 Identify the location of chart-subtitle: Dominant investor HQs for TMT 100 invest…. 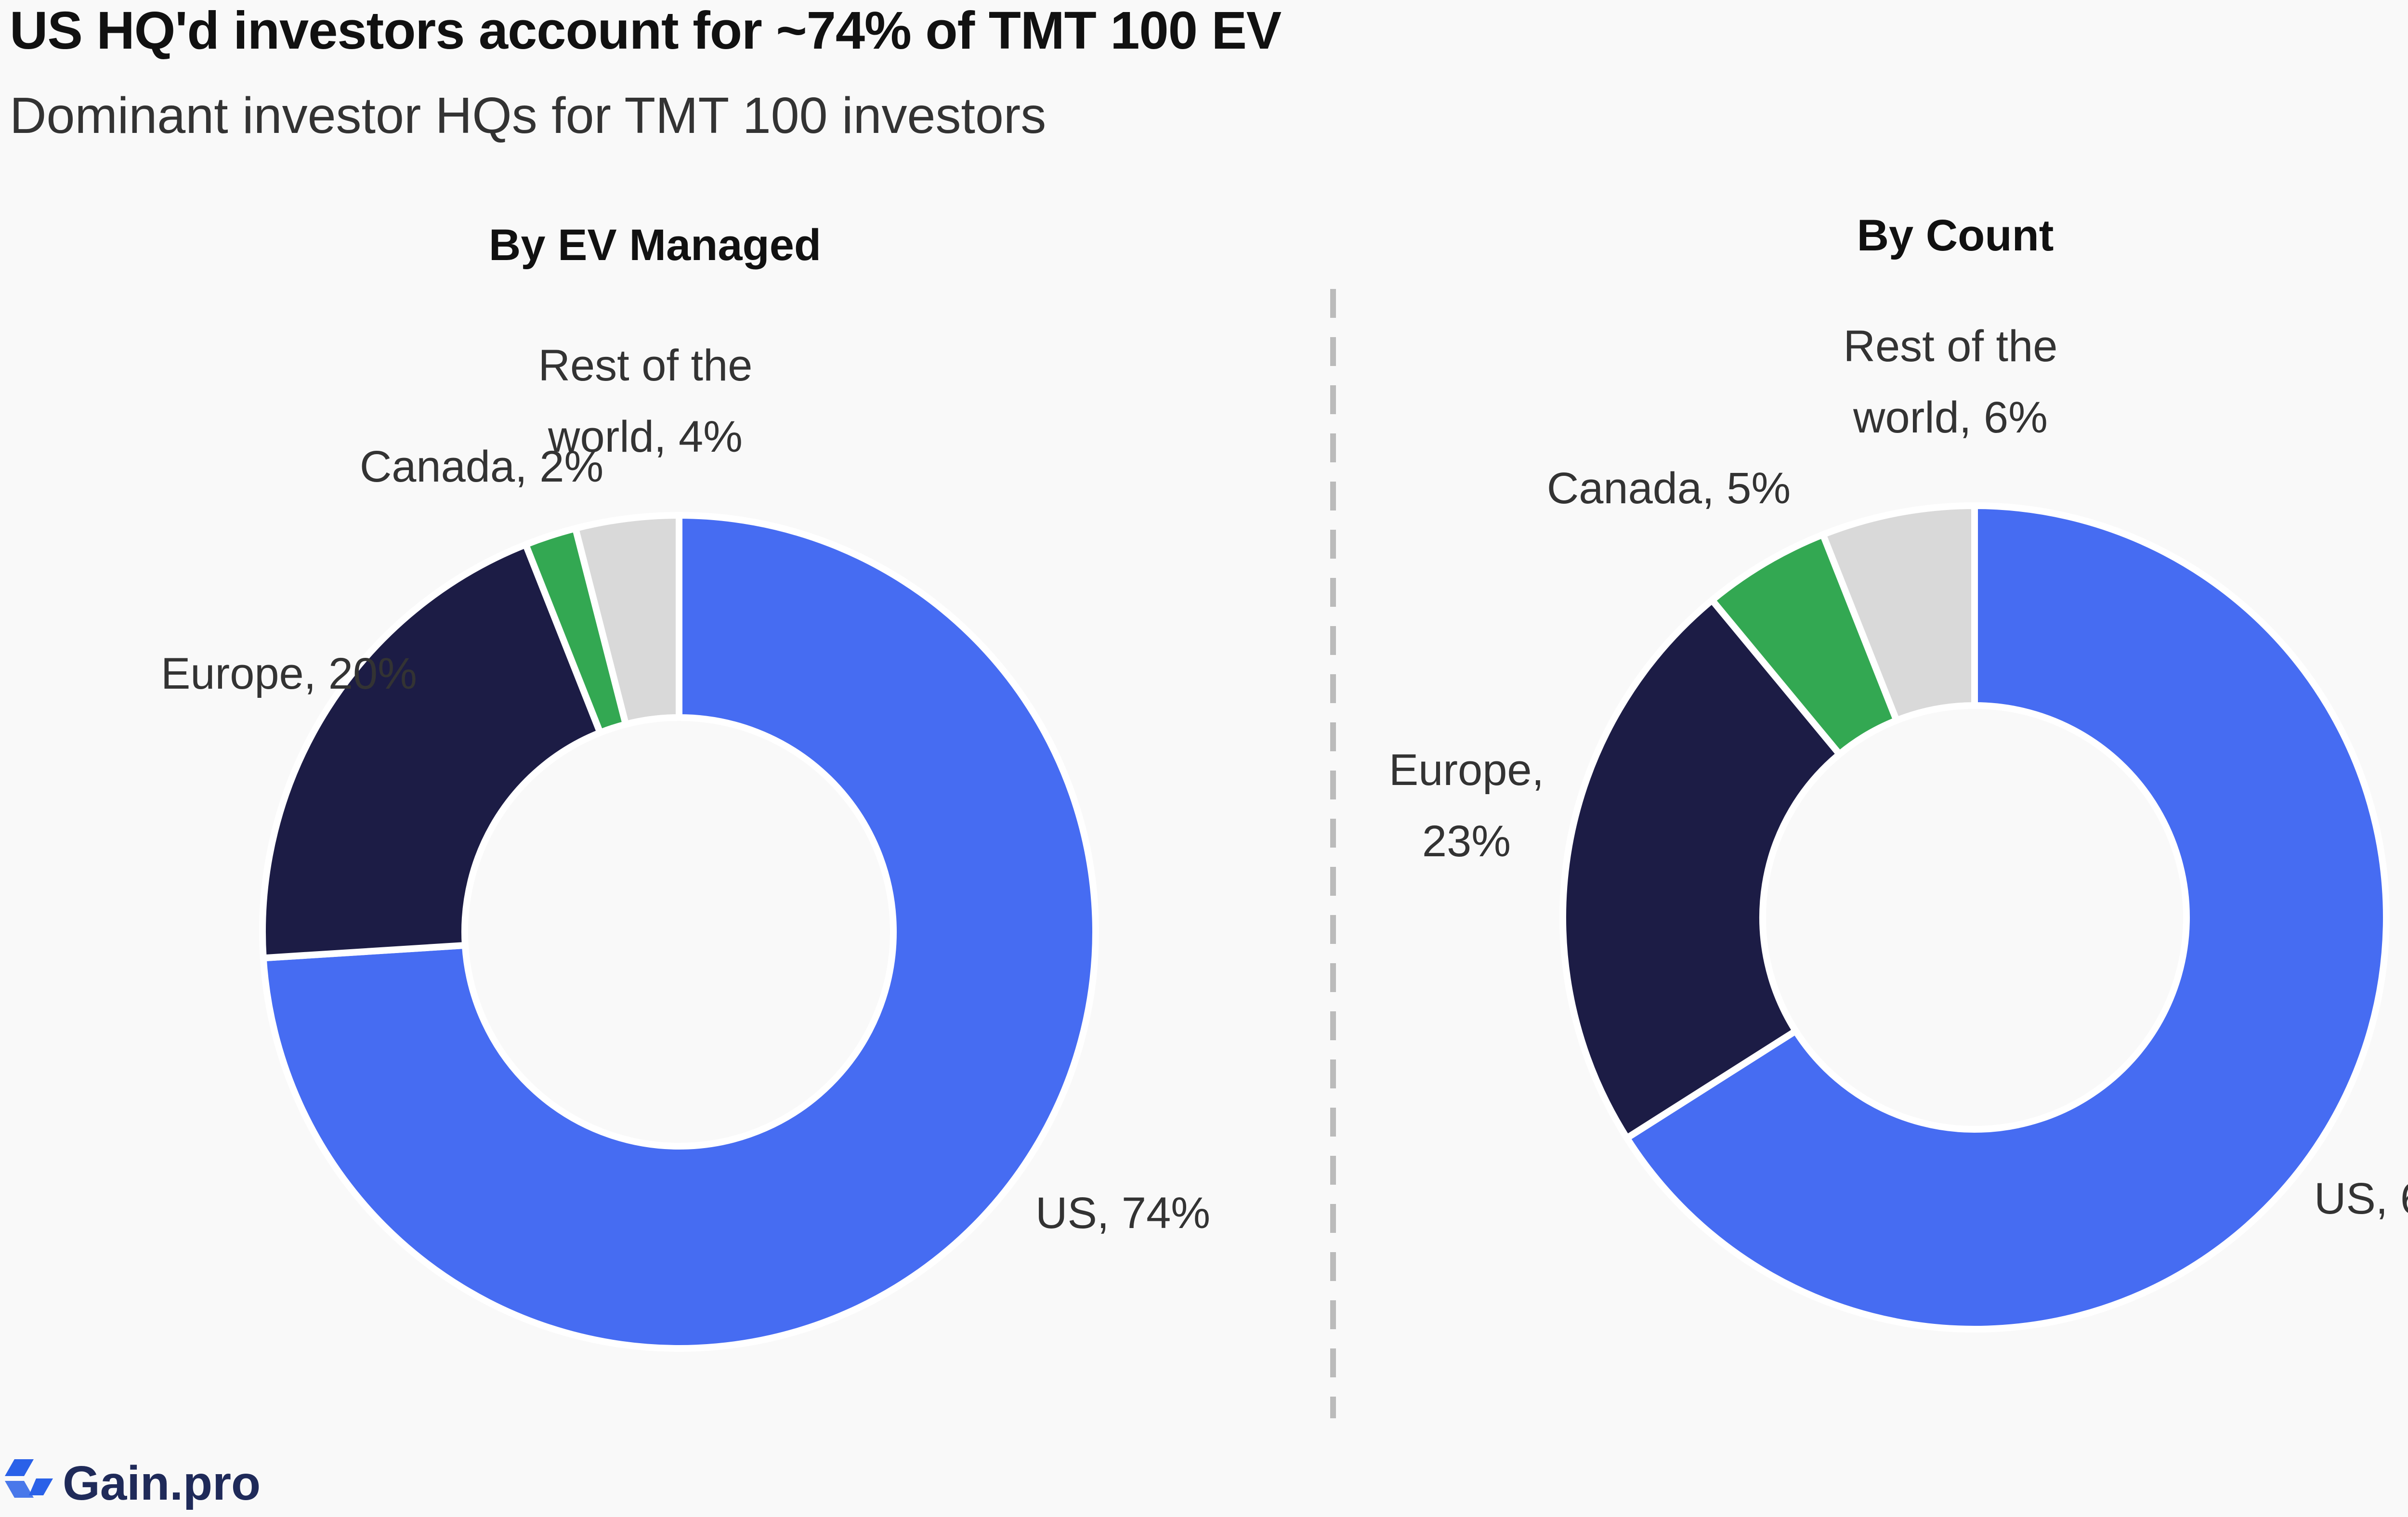
(528, 115).